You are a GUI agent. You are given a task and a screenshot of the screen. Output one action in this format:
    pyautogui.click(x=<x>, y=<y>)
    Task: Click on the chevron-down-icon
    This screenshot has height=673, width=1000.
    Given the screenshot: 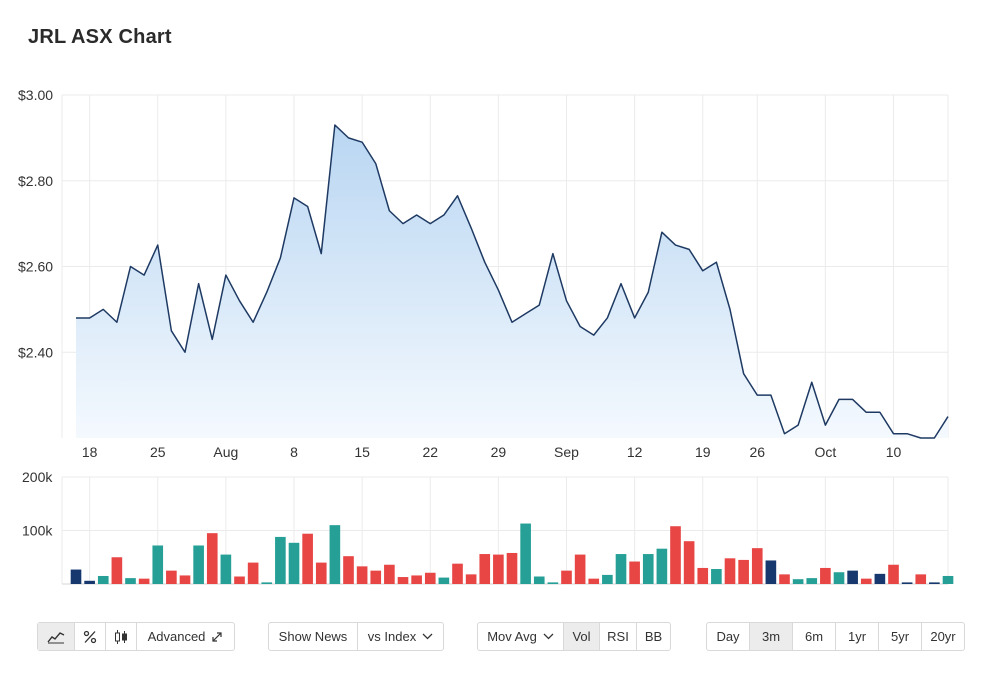 What is the action you would take?
    pyautogui.click(x=427, y=636)
    